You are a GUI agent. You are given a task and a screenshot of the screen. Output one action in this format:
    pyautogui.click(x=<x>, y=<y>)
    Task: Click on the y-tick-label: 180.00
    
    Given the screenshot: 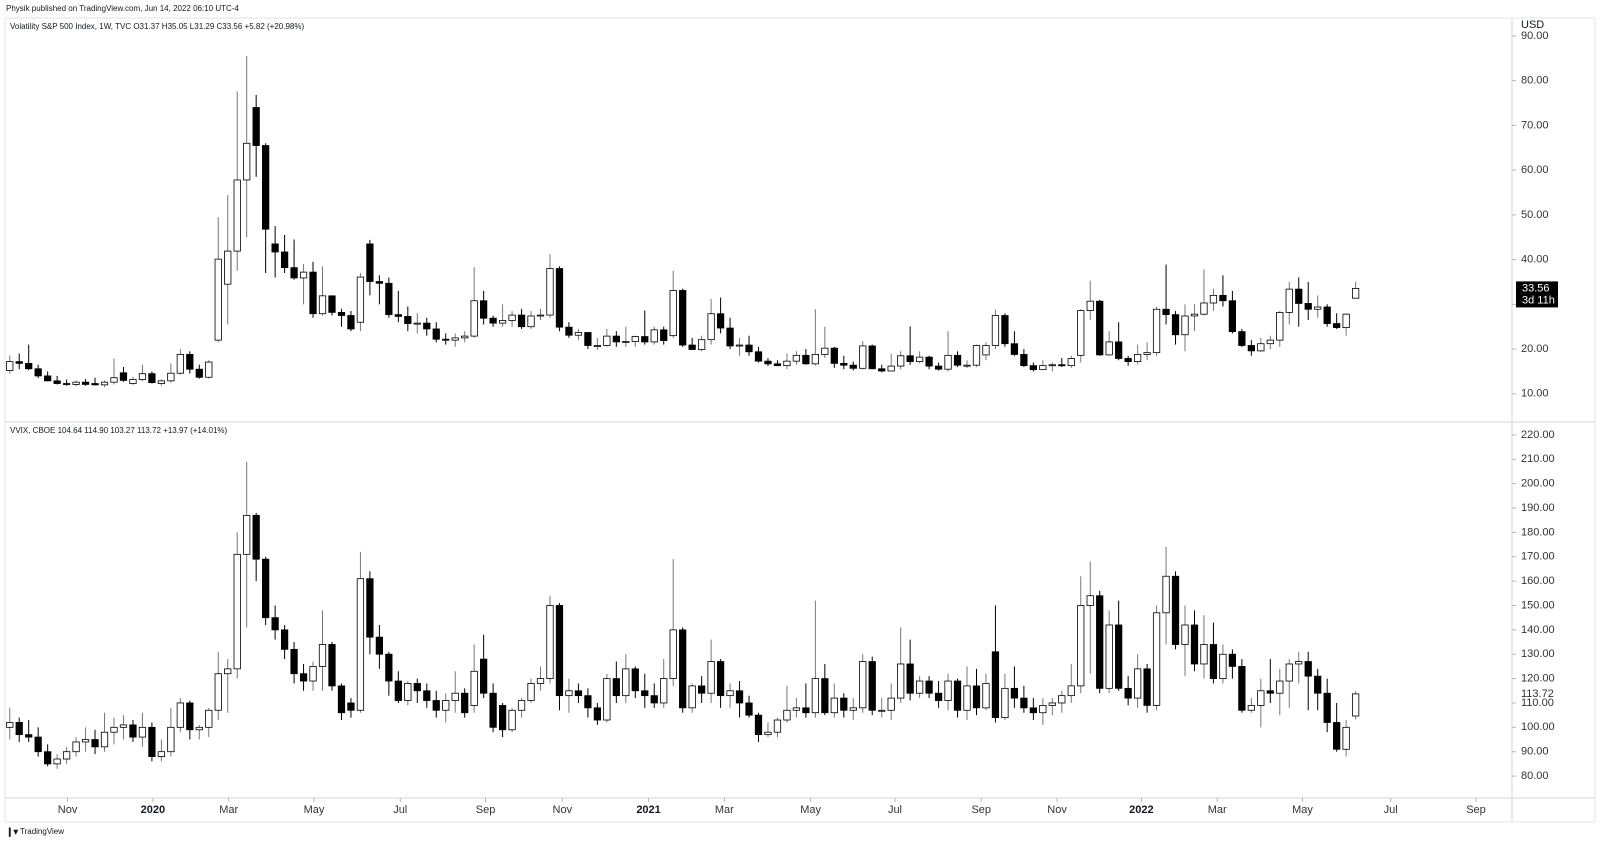 What is the action you would take?
    pyautogui.click(x=1538, y=532)
    